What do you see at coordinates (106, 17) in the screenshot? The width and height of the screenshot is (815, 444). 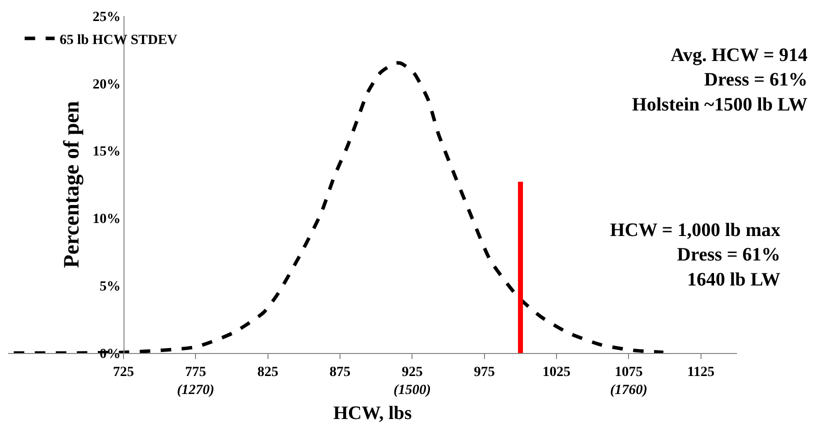 I see `y-tick-label: 25%` at bounding box center [106, 17].